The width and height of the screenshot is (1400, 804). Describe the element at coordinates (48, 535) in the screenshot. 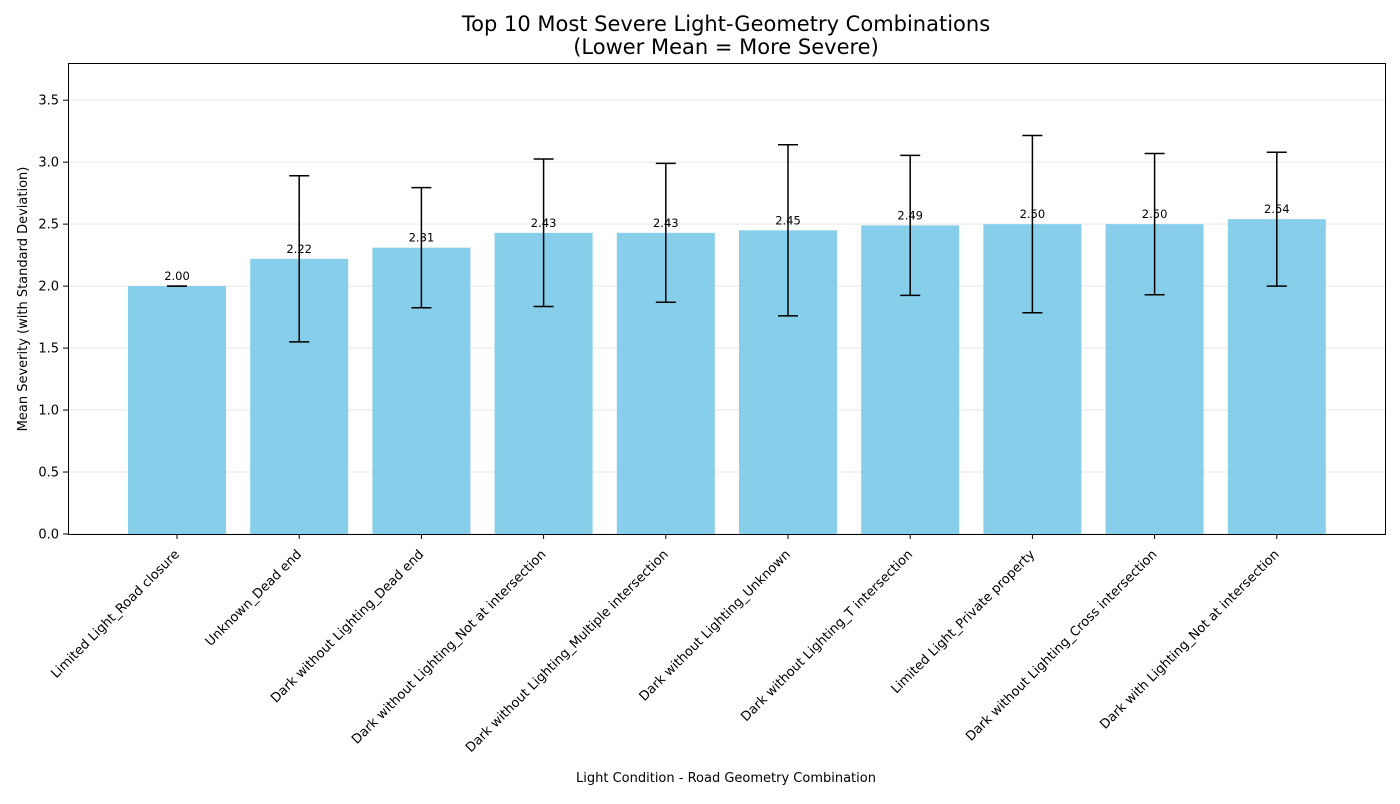

I see `y-tick-label: 0.0` at that location.